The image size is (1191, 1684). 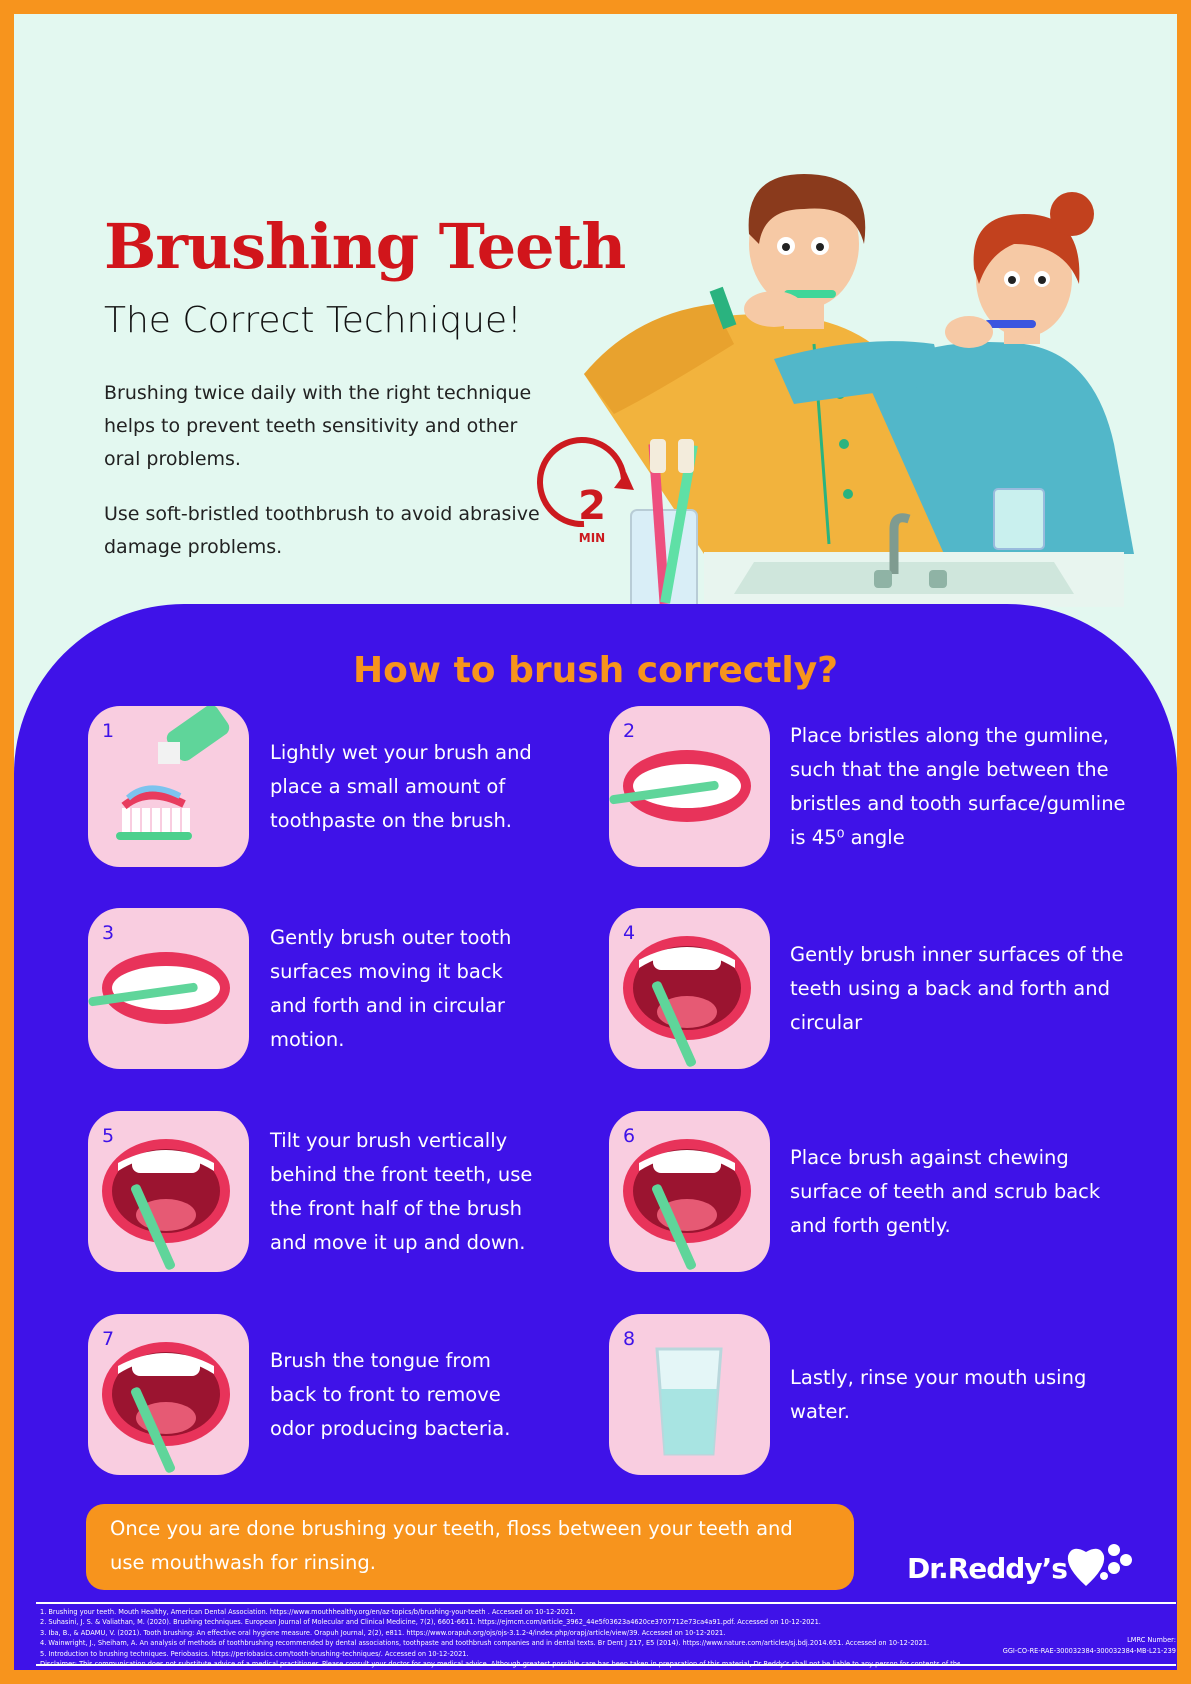 I want to click on step-card: 3, so click(x=168, y=988).